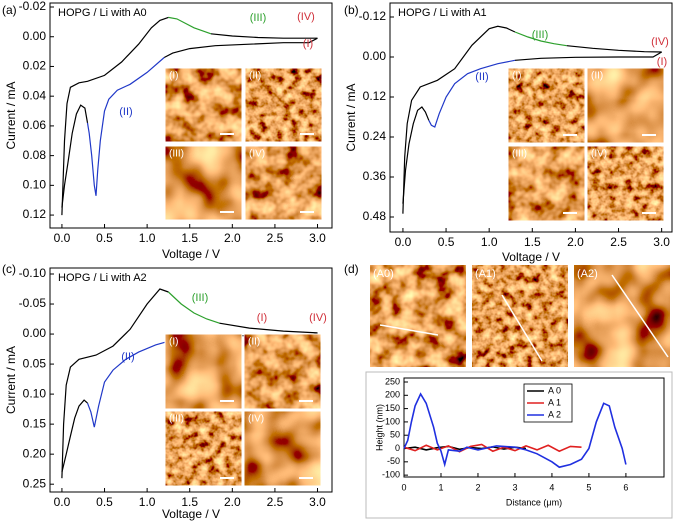 The width and height of the screenshot is (678, 526). What do you see at coordinates (35, 155) in the screenshot?
I see `y-tick-label: 0.08` at bounding box center [35, 155].